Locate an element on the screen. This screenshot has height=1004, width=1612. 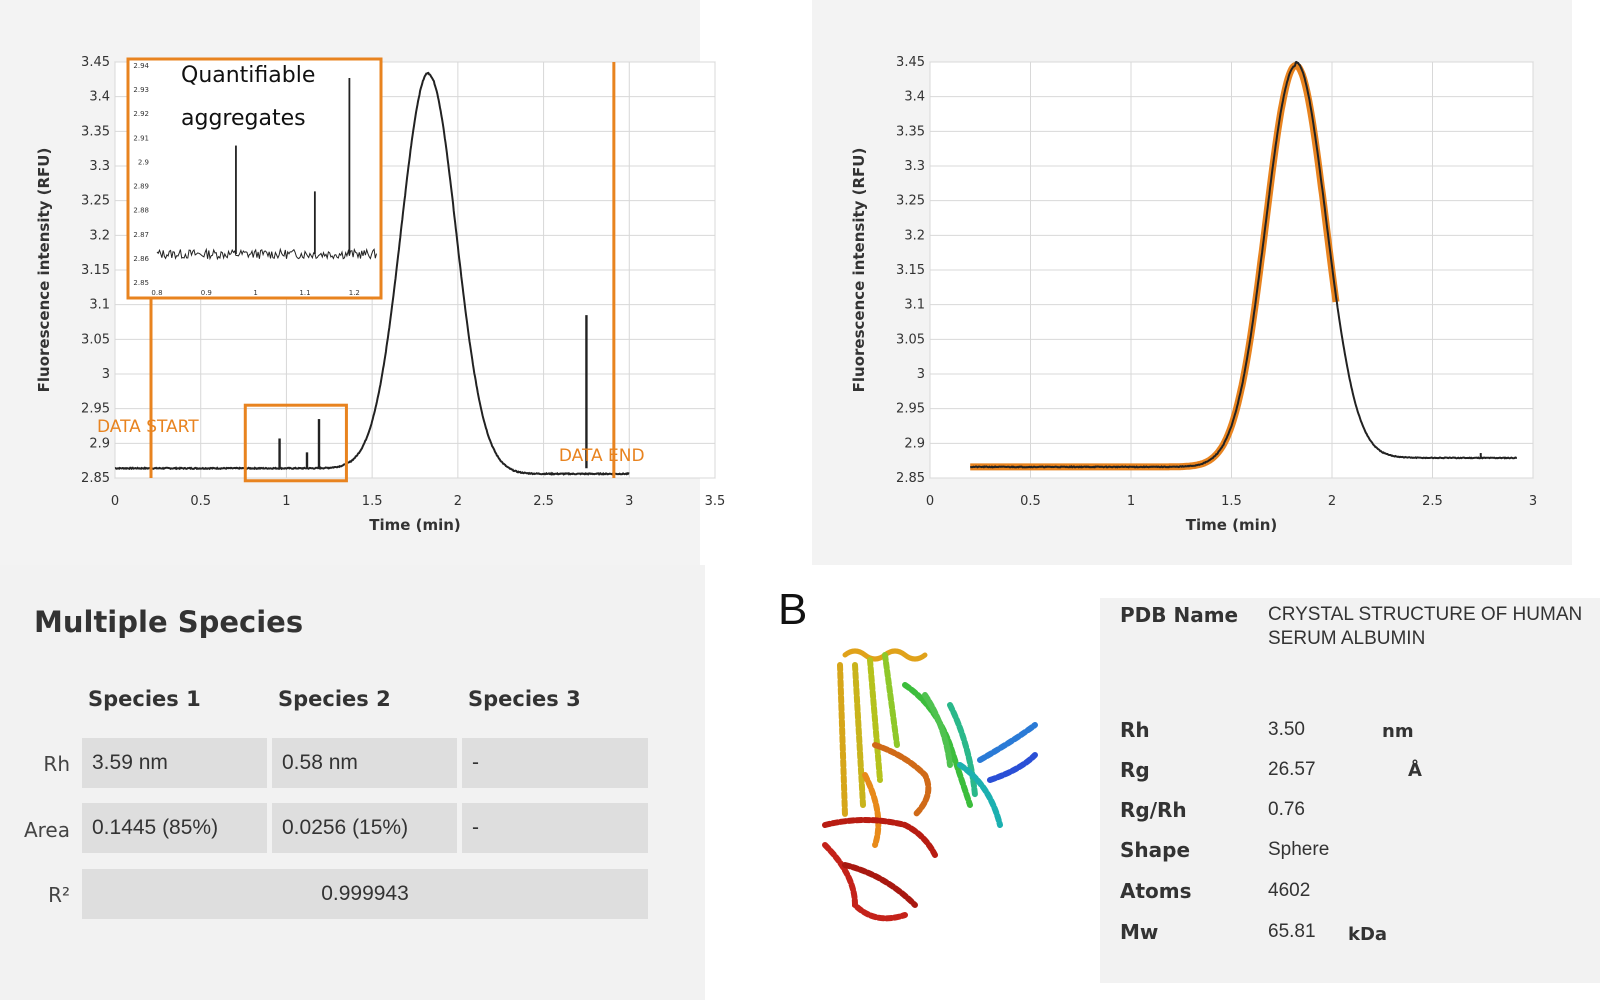
row-label-rh: Rh is located at coordinates (56, 764).